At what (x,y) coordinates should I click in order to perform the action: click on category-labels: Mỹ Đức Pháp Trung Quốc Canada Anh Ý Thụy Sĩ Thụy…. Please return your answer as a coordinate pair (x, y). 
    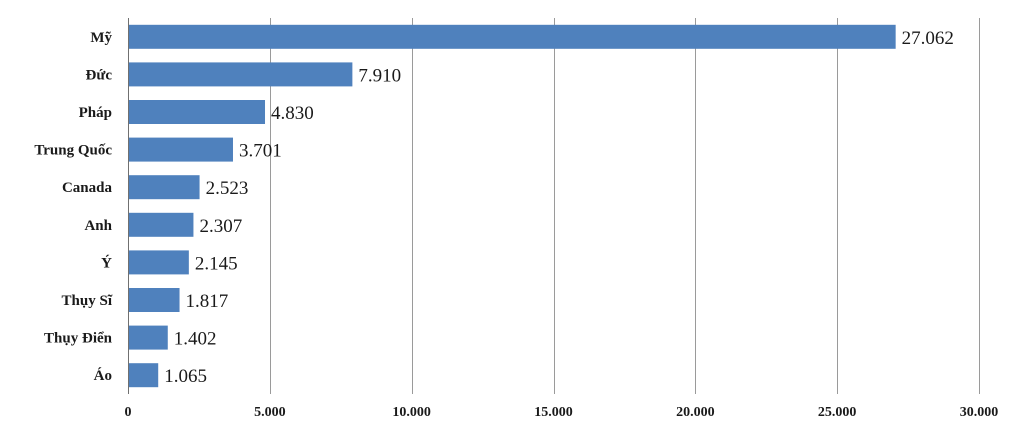
    Looking at the image, I should click on (73, 207).